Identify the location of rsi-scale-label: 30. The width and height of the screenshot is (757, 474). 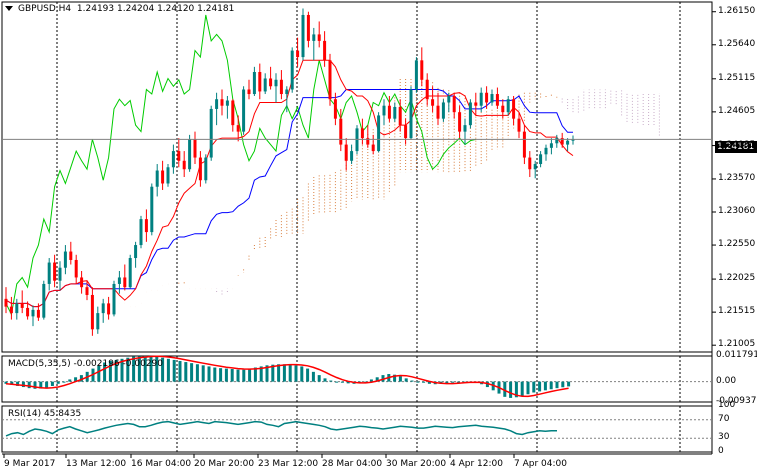
(724, 437).